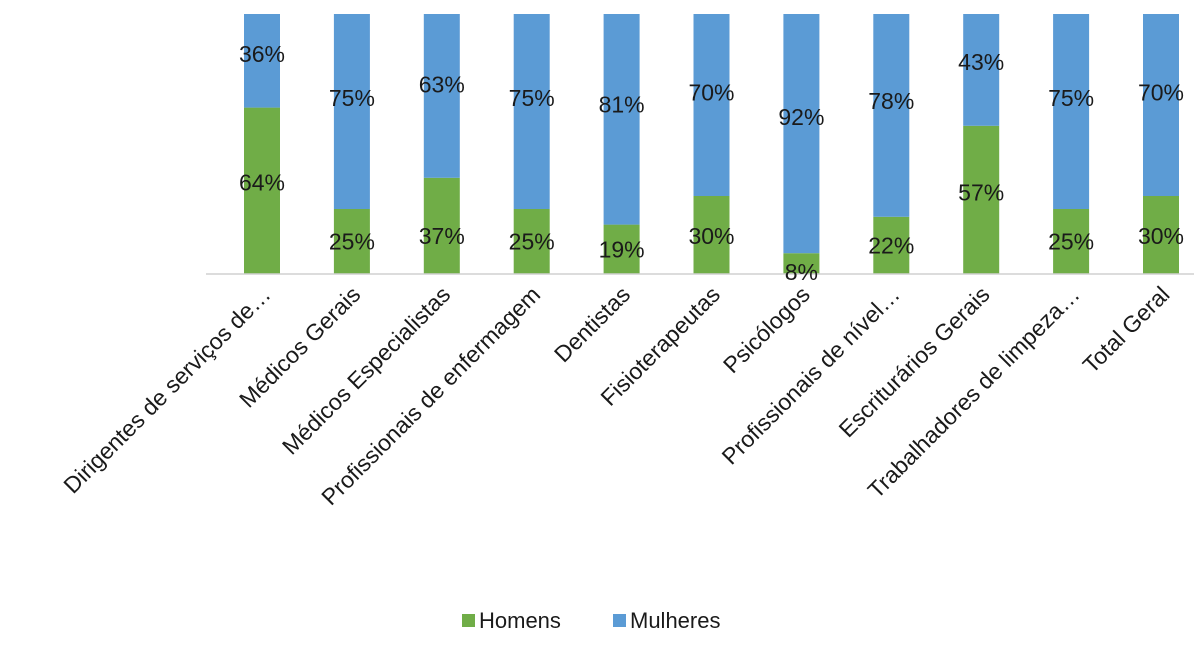 Image resolution: width=1204 pixels, height=657 pixels. What do you see at coordinates (1126, 329) in the screenshot?
I see `category-label-10: Total Geral` at bounding box center [1126, 329].